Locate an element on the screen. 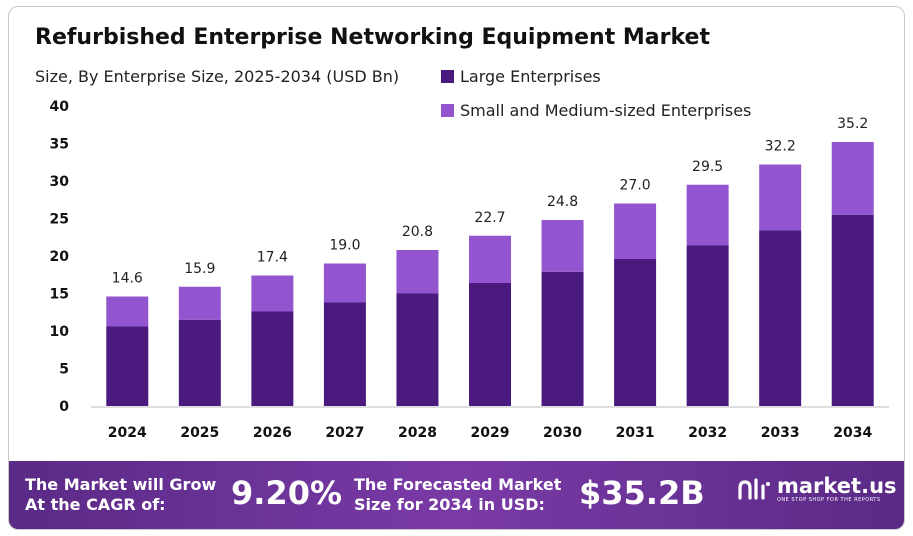 The image size is (913, 536). data-label-total: 27.0 is located at coordinates (635, 186).